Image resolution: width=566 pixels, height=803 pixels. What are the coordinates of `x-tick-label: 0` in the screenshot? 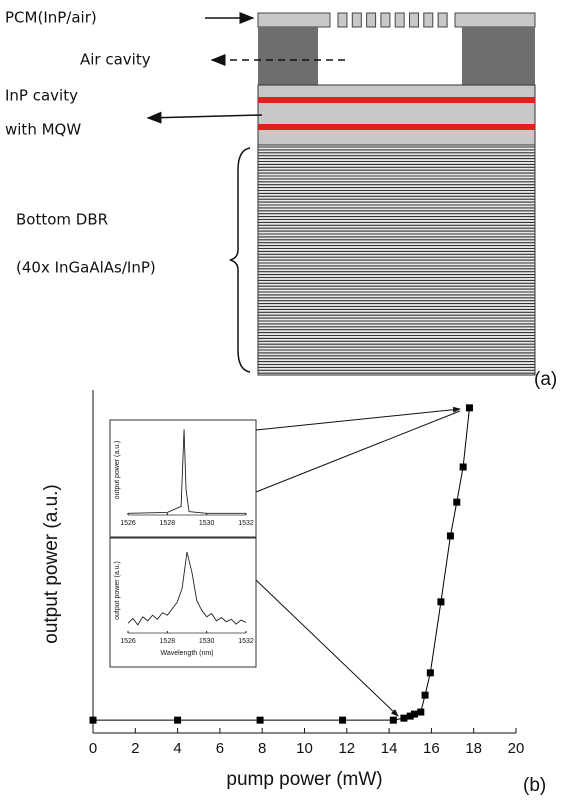 It's located at (93, 748).